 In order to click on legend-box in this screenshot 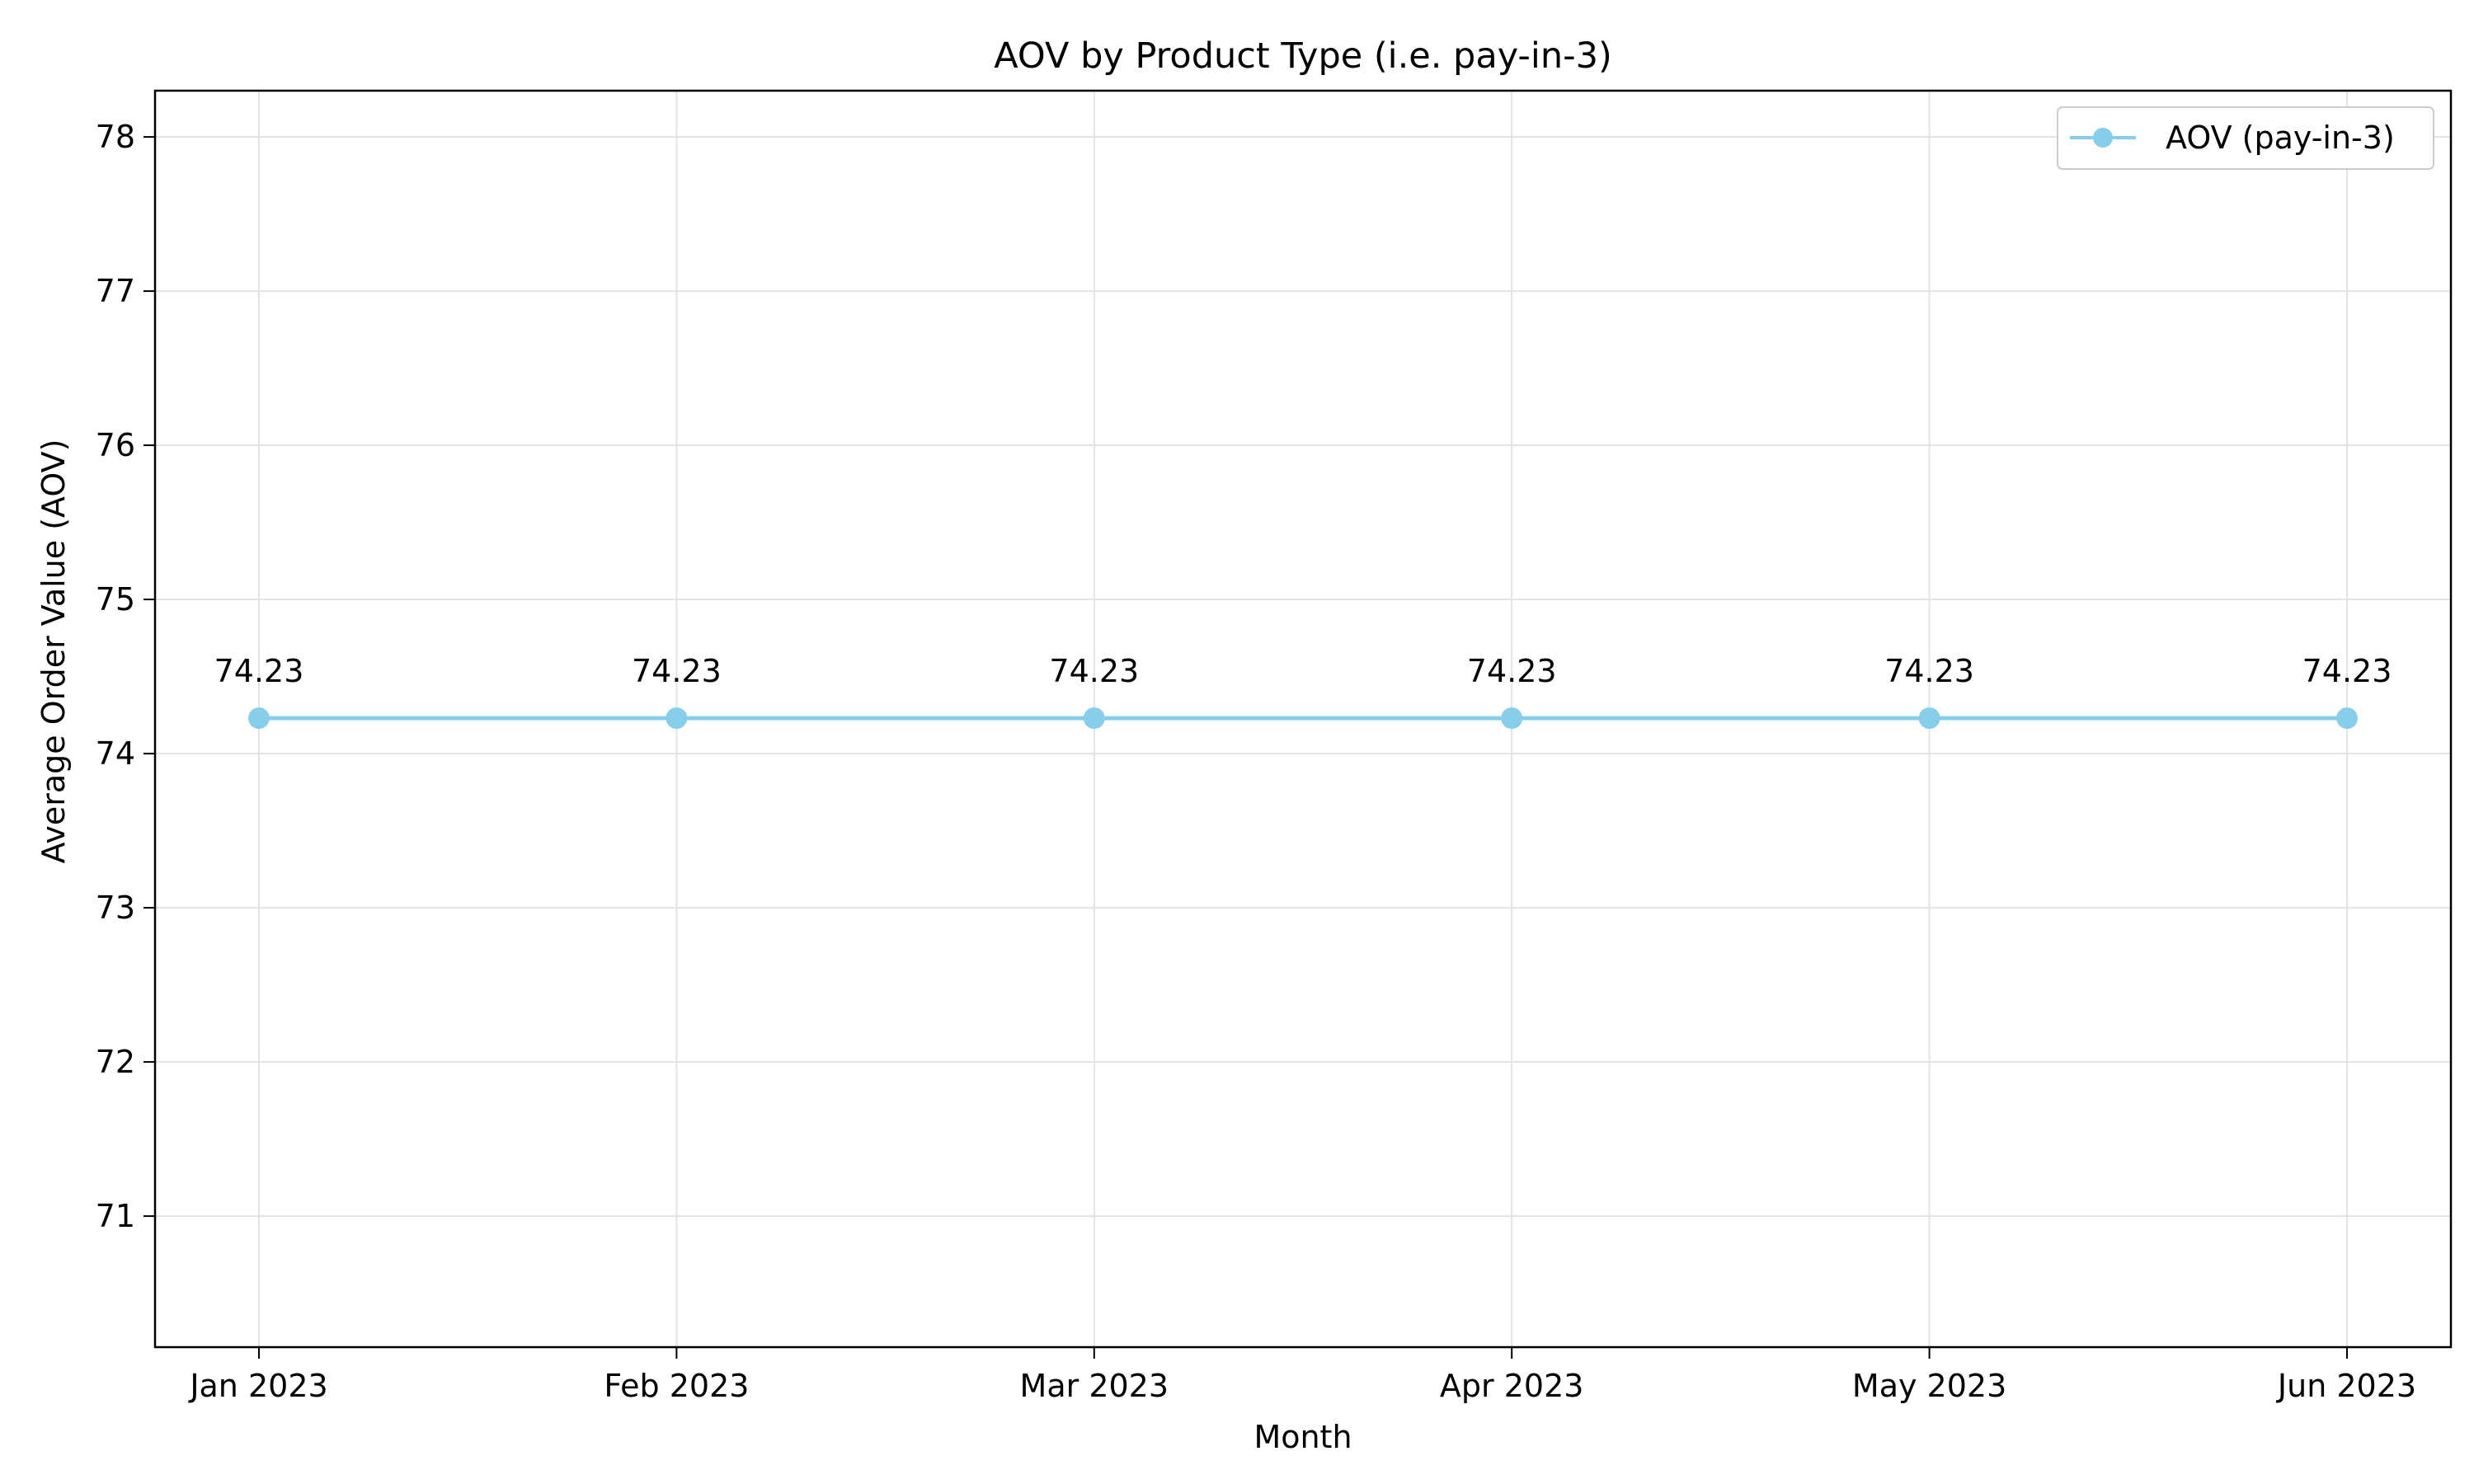, I will do `click(2245, 138)`.